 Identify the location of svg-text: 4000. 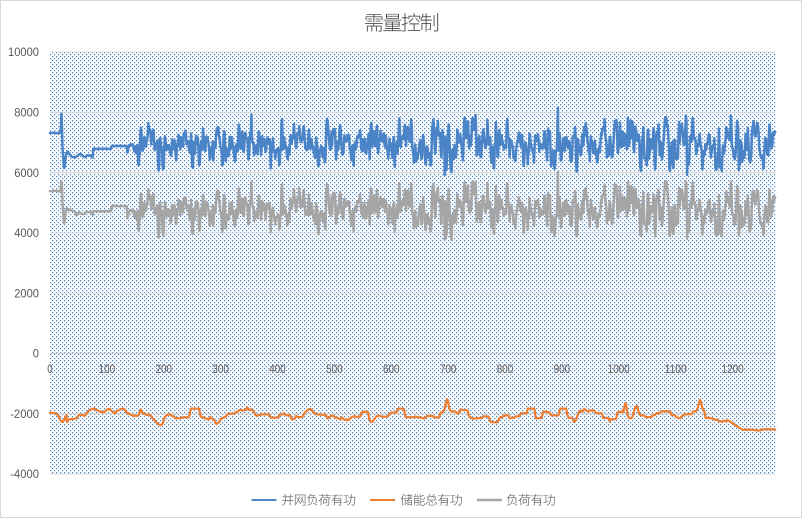
(26, 233).